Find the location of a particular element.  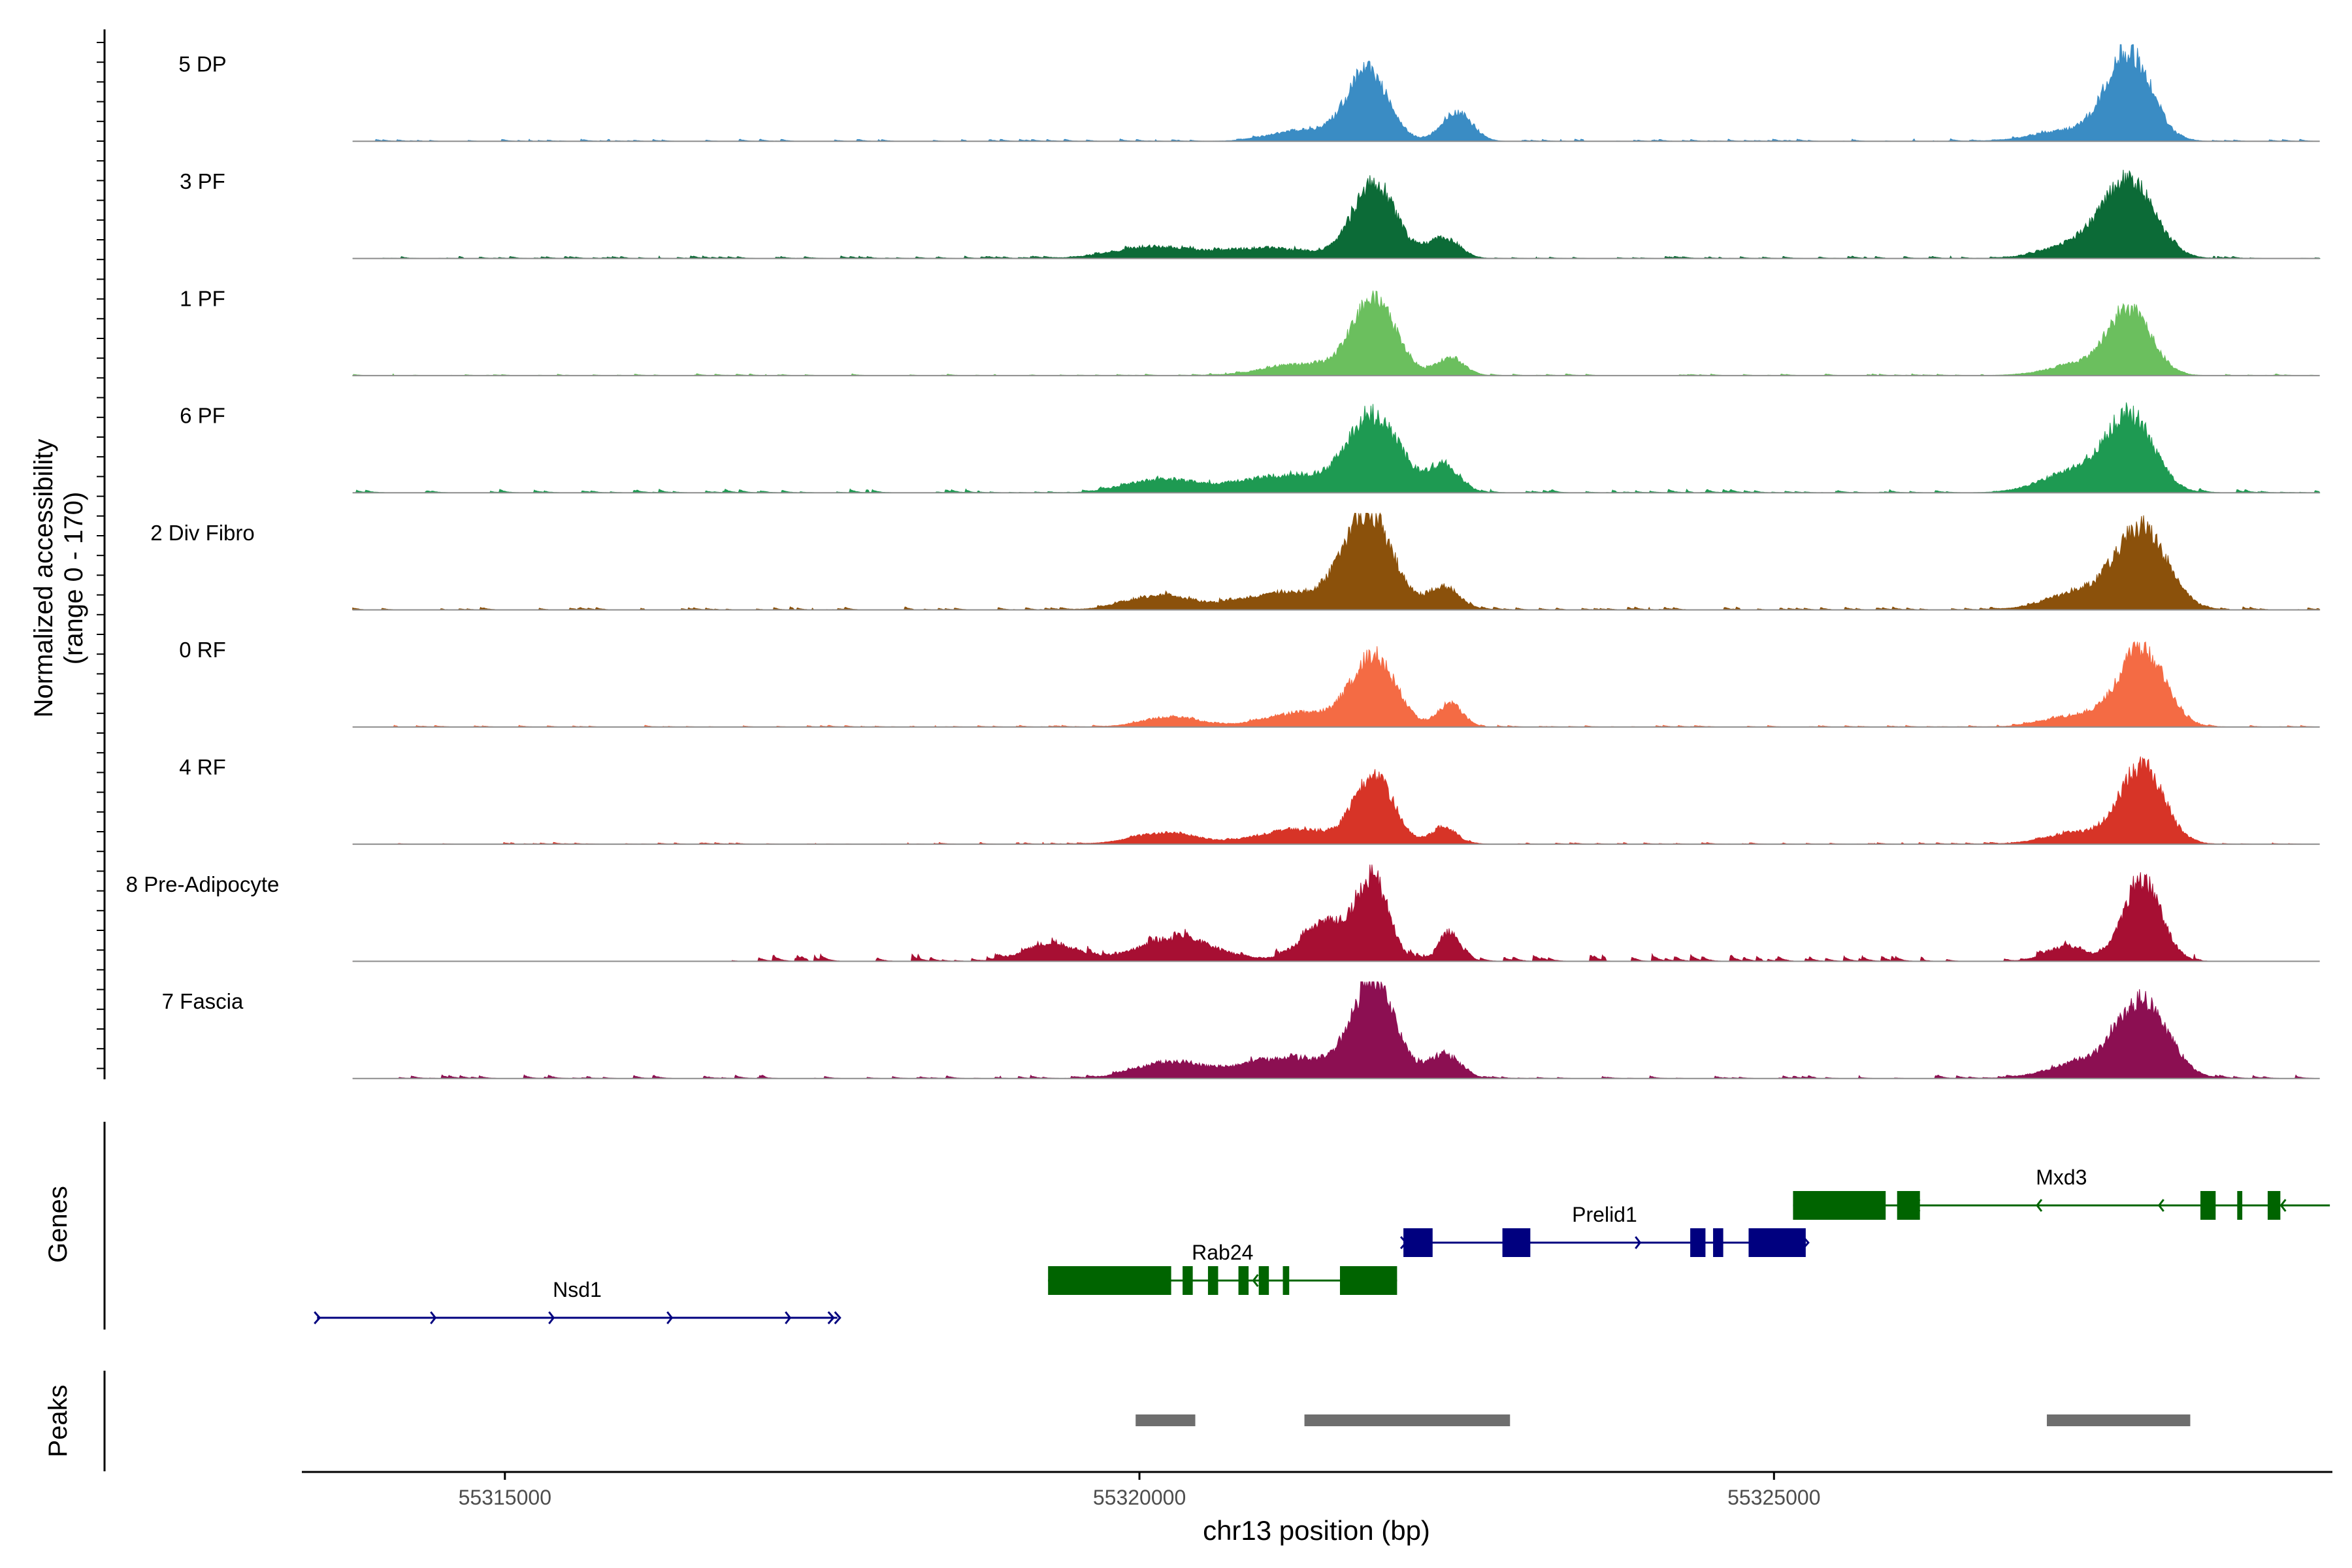

track-5-dp: 5 DP is located at coordinates (1249, 93).